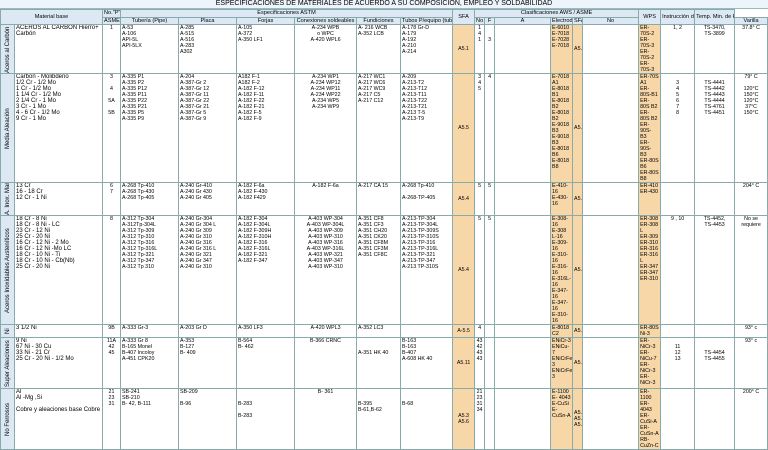  Describe the element at coordinates (557, 13) in the screenshot. I see `header-aws: Clasificaciones AWS / ASME` at that location.